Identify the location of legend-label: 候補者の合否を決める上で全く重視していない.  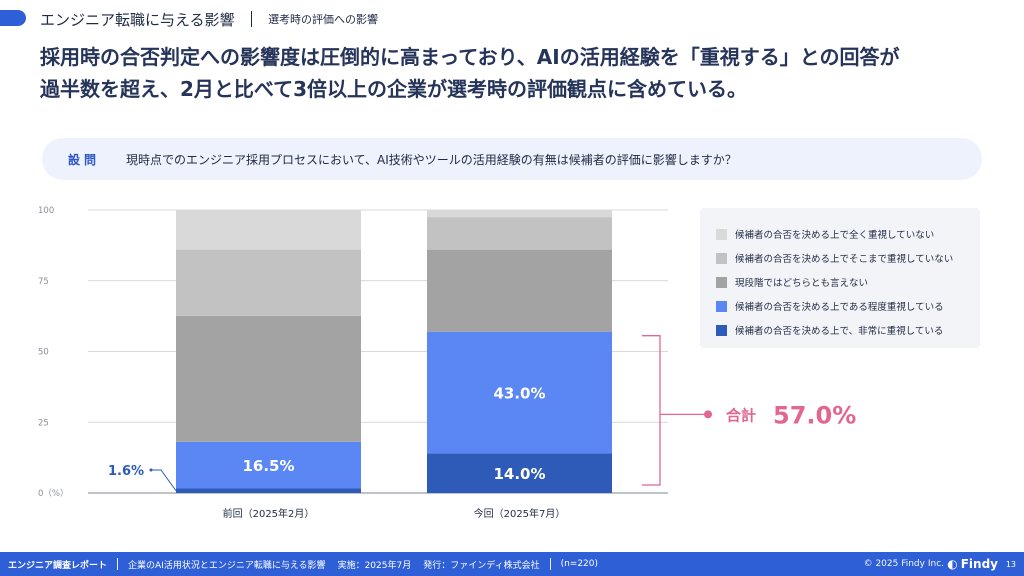
(835, 235).